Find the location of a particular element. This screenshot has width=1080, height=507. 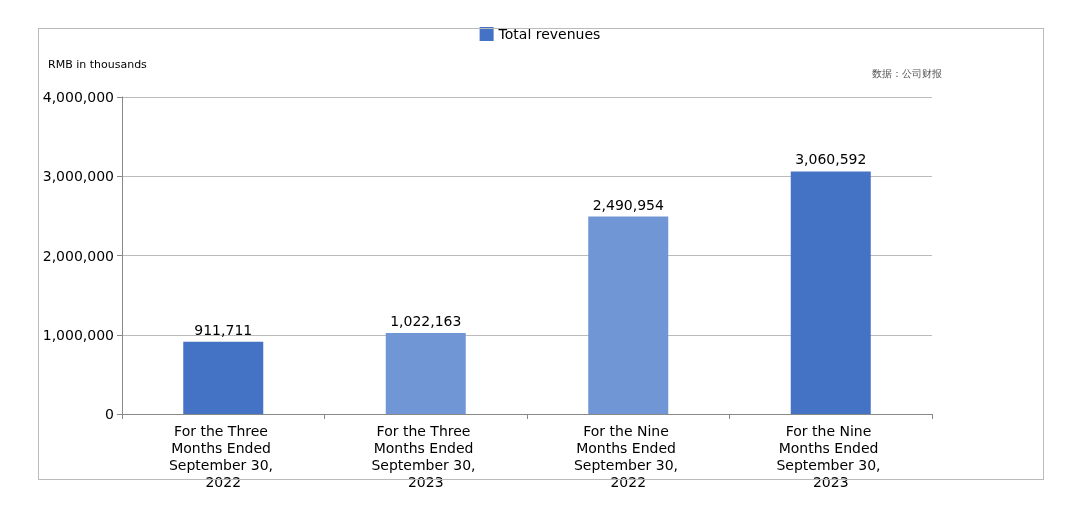

y-tick-label: 0 is located at coordinates (109, 414).